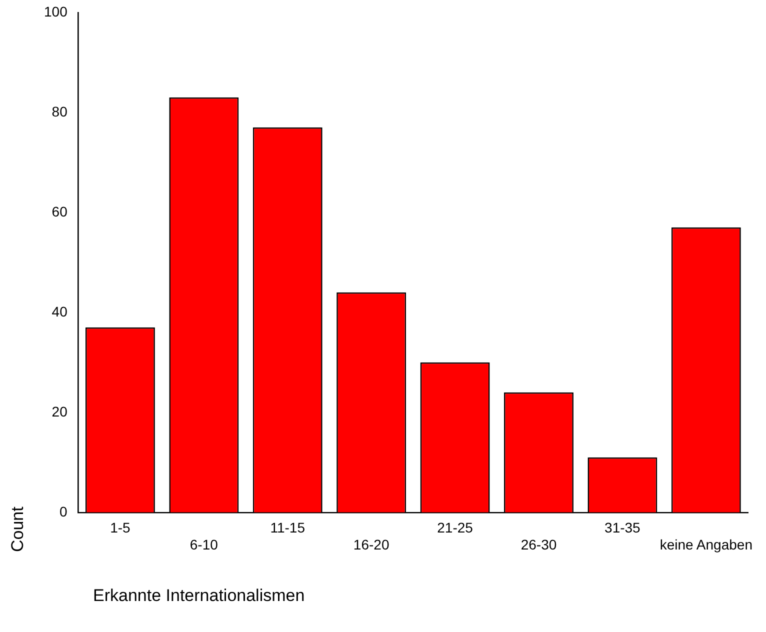 The image size is (766, 632). Describe the element at coordinates (60, 411) in the screenshot. I see `y-tick-label: 20` at that location.